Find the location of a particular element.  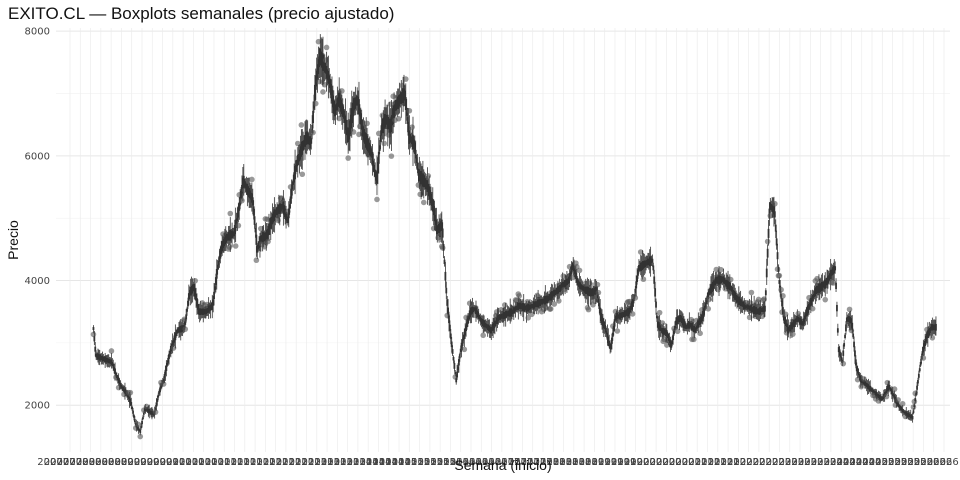

x-tick-label: 2009 is located at coordinates (146, 462).